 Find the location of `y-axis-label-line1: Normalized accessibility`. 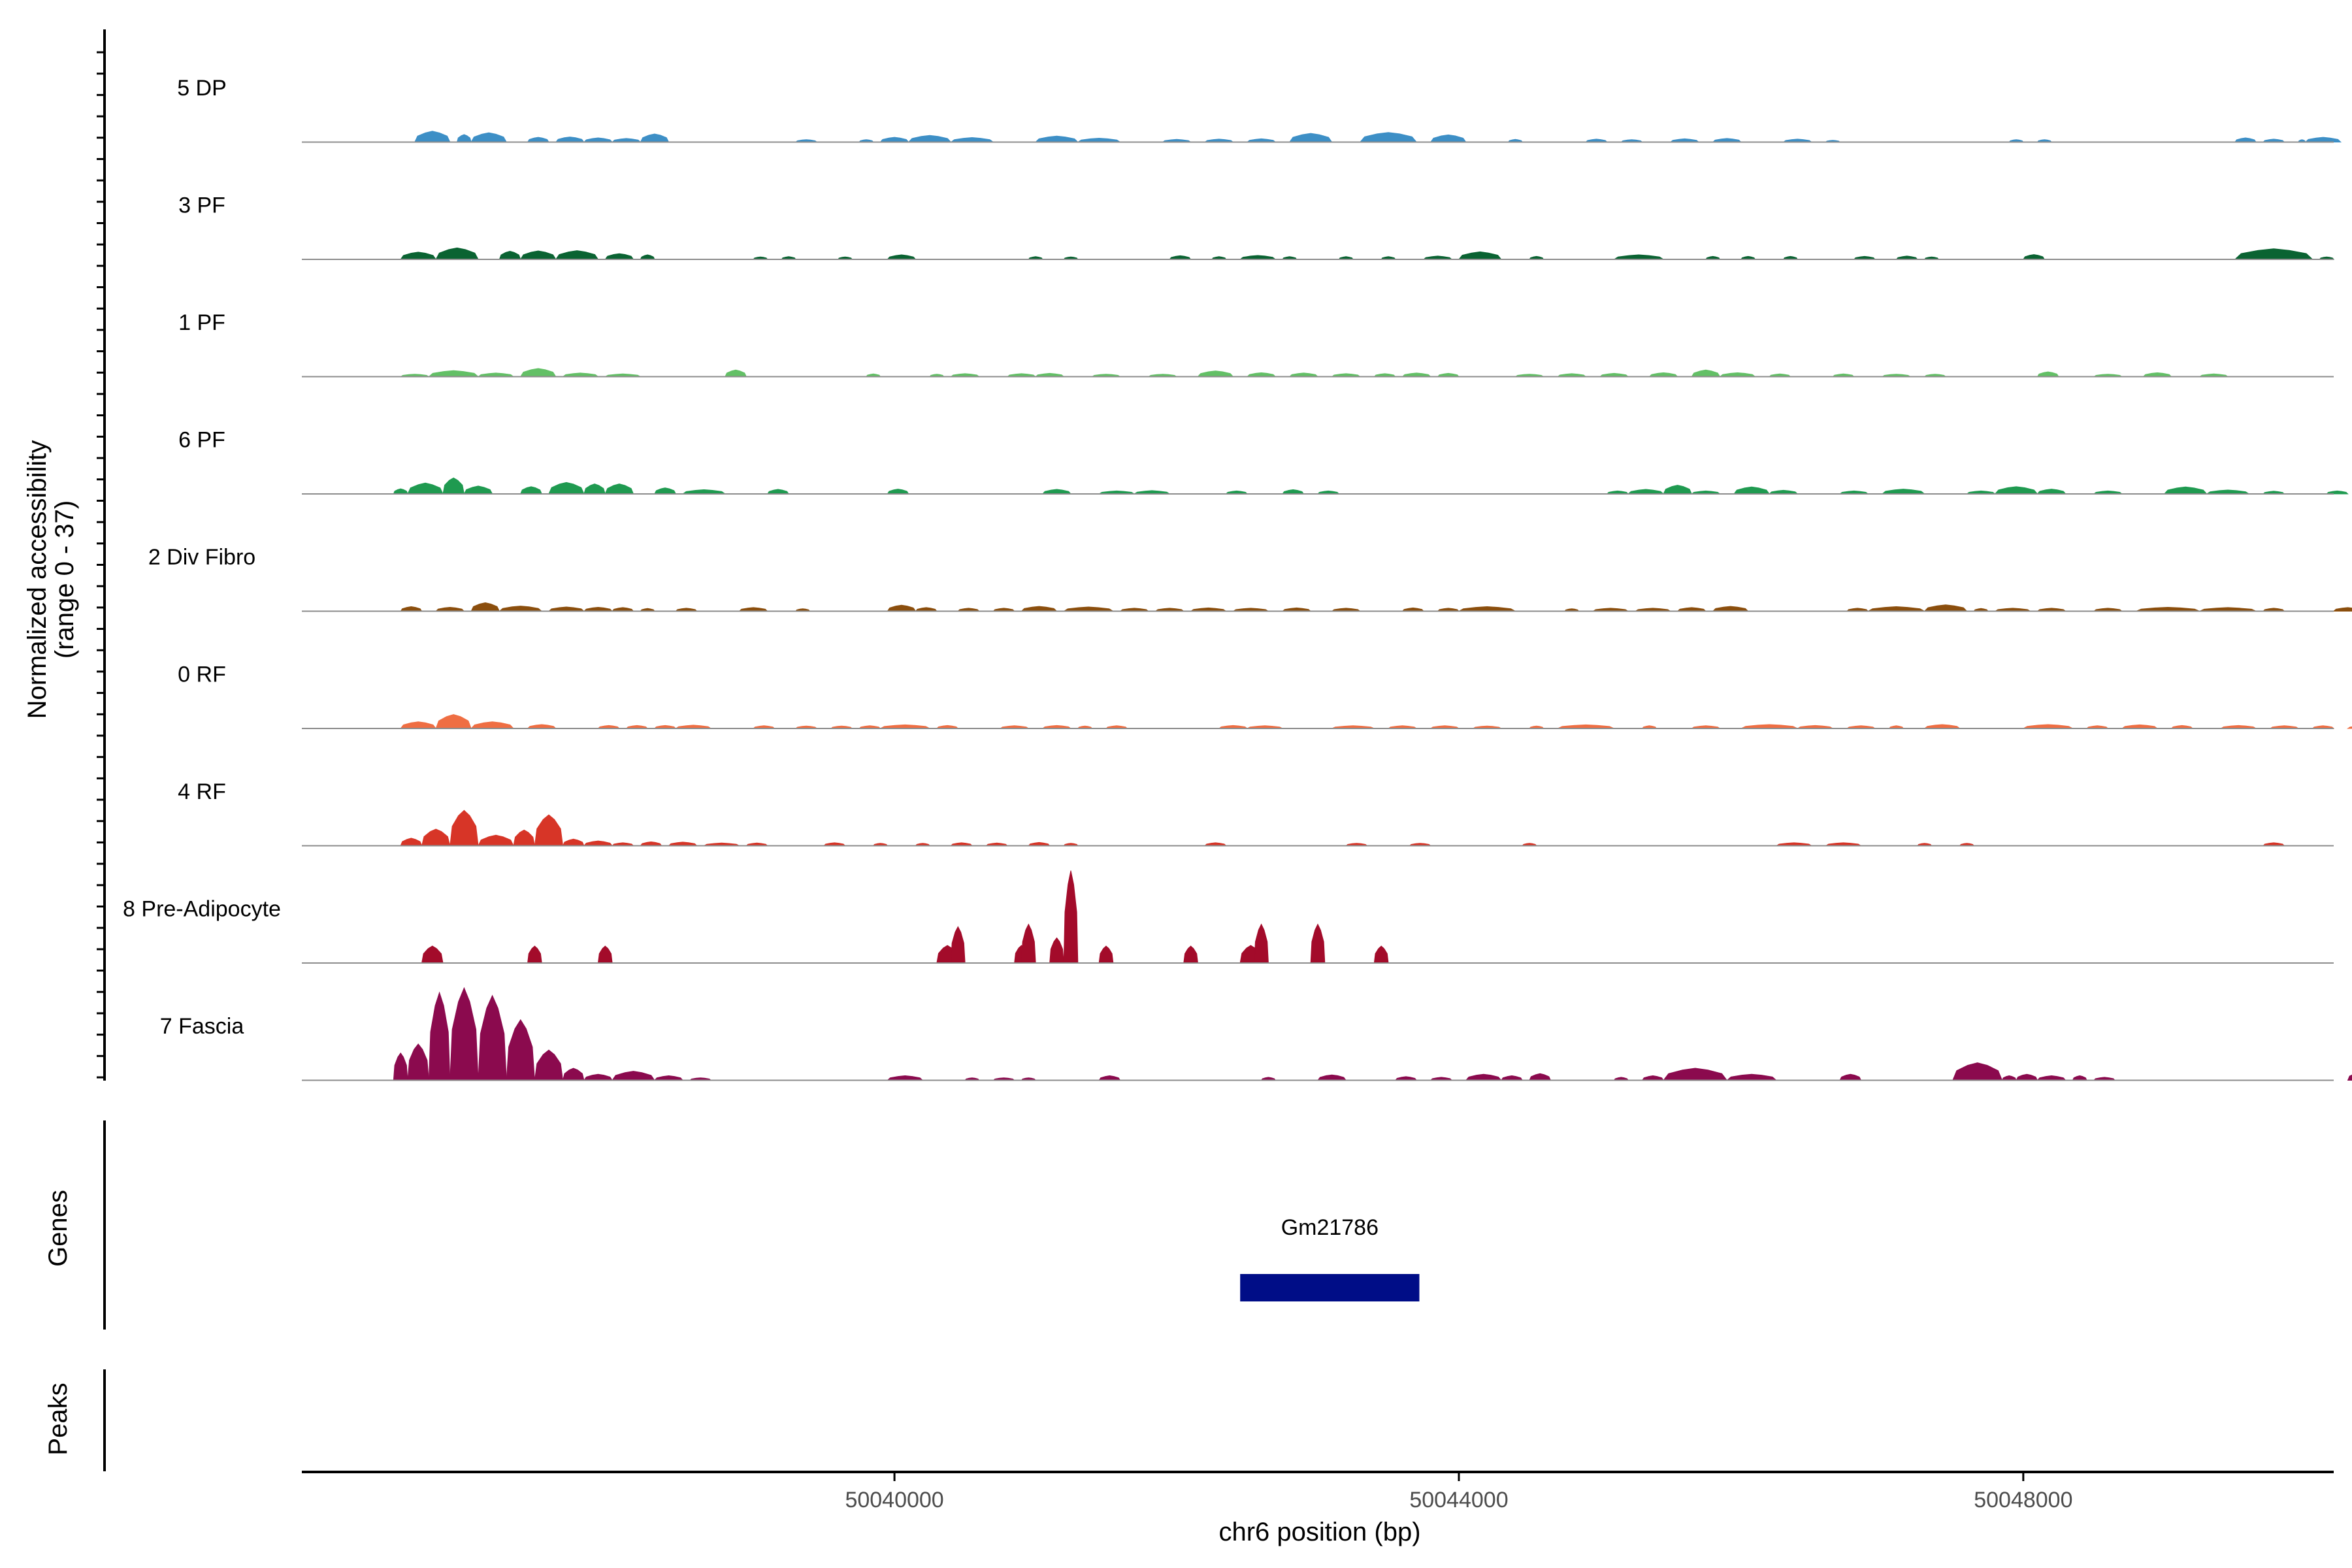

y-axis-label-line1: Normalized accessibility is located at coordinates (37, 579).